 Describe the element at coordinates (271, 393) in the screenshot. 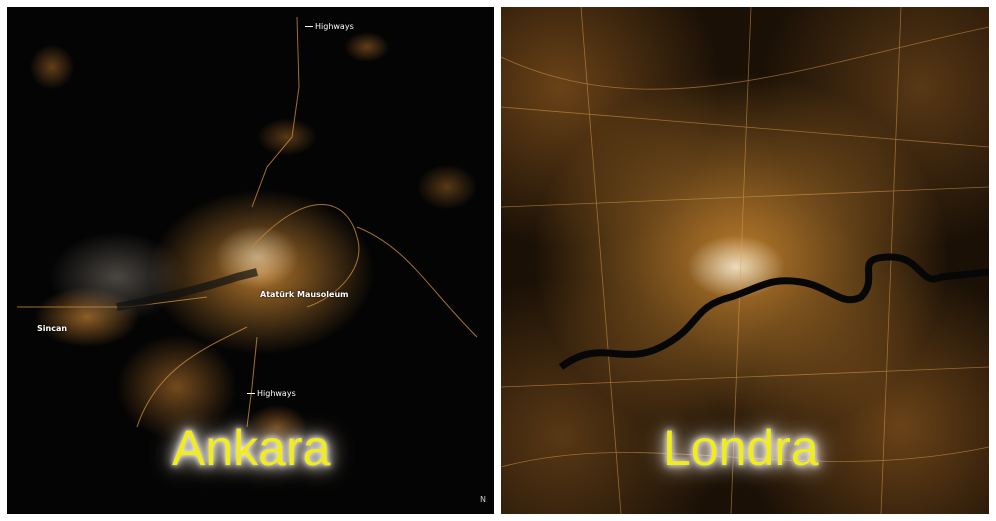

I see `highways-south-label: Highways` at that location.